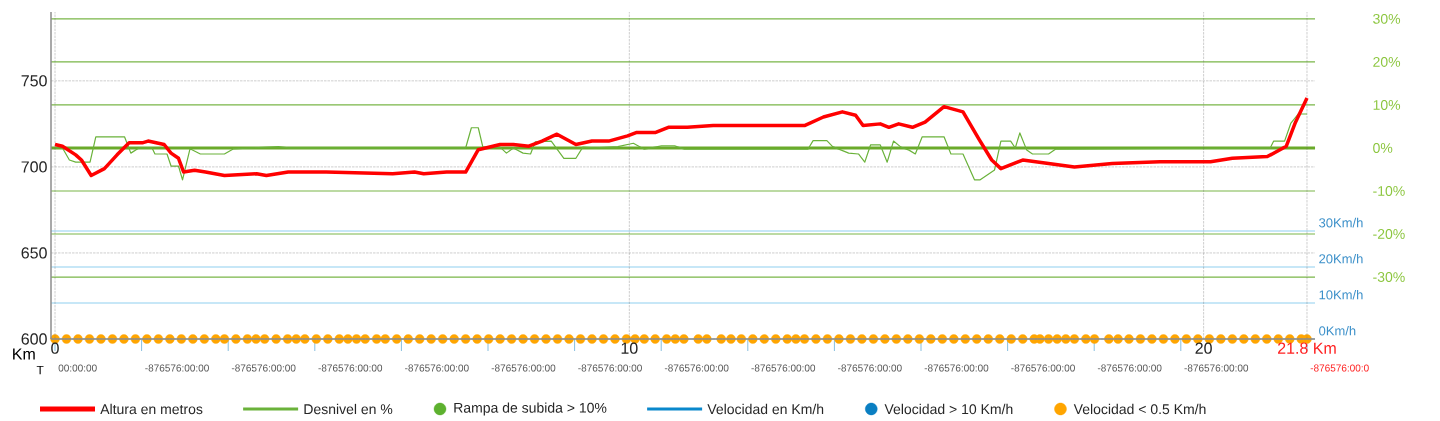  I want to click on text: -876576:00:0, so click(1339, 368).